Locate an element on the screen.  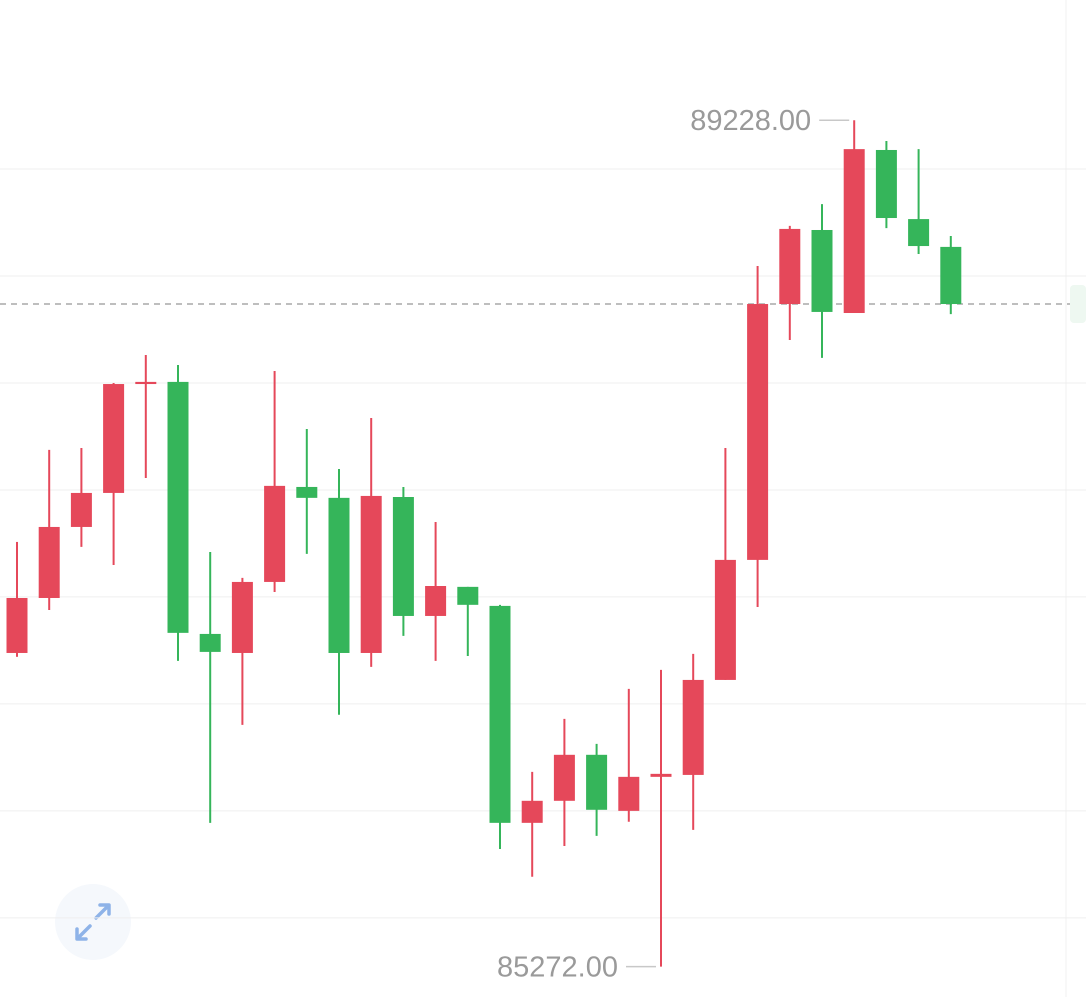
extreme-label: 89228.00 is located at coordinates (750, 121).